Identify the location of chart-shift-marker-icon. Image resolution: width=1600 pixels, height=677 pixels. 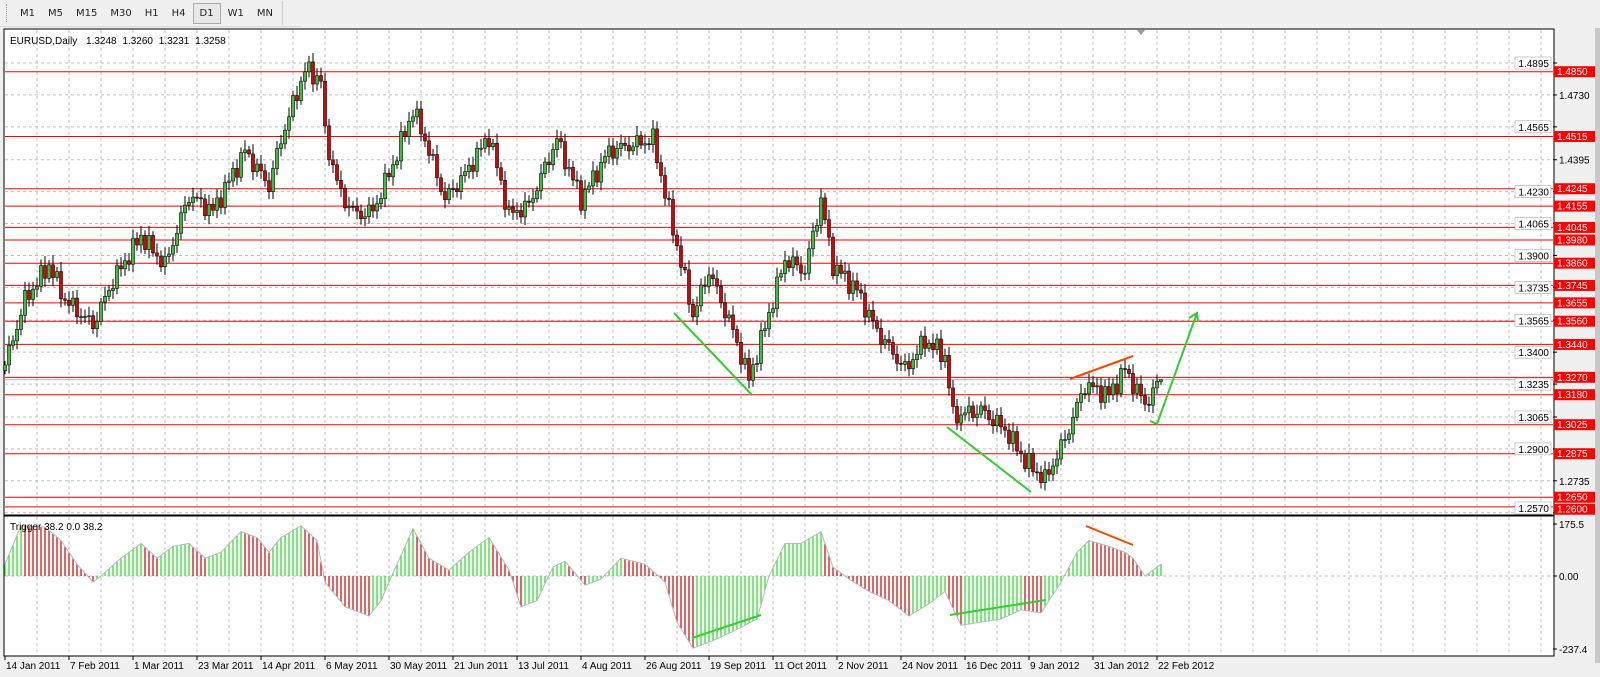
(1141, 32).